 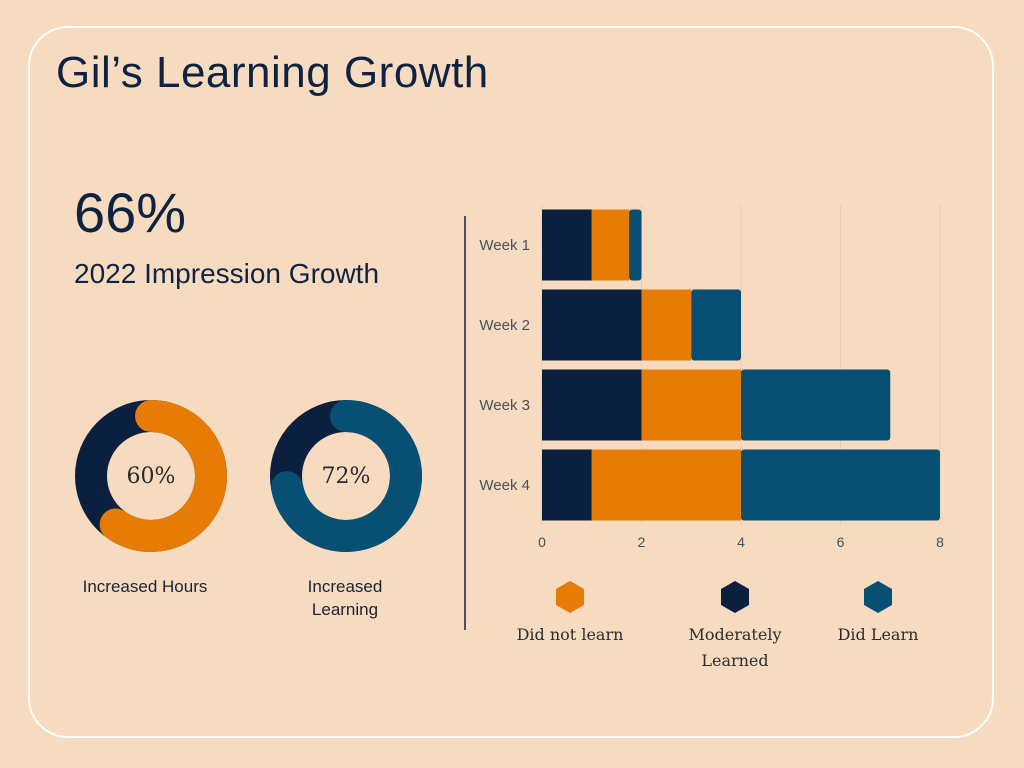 I want to click on legend-item-moderately-learned: Moderately Learned, so click(x=735, y=627).